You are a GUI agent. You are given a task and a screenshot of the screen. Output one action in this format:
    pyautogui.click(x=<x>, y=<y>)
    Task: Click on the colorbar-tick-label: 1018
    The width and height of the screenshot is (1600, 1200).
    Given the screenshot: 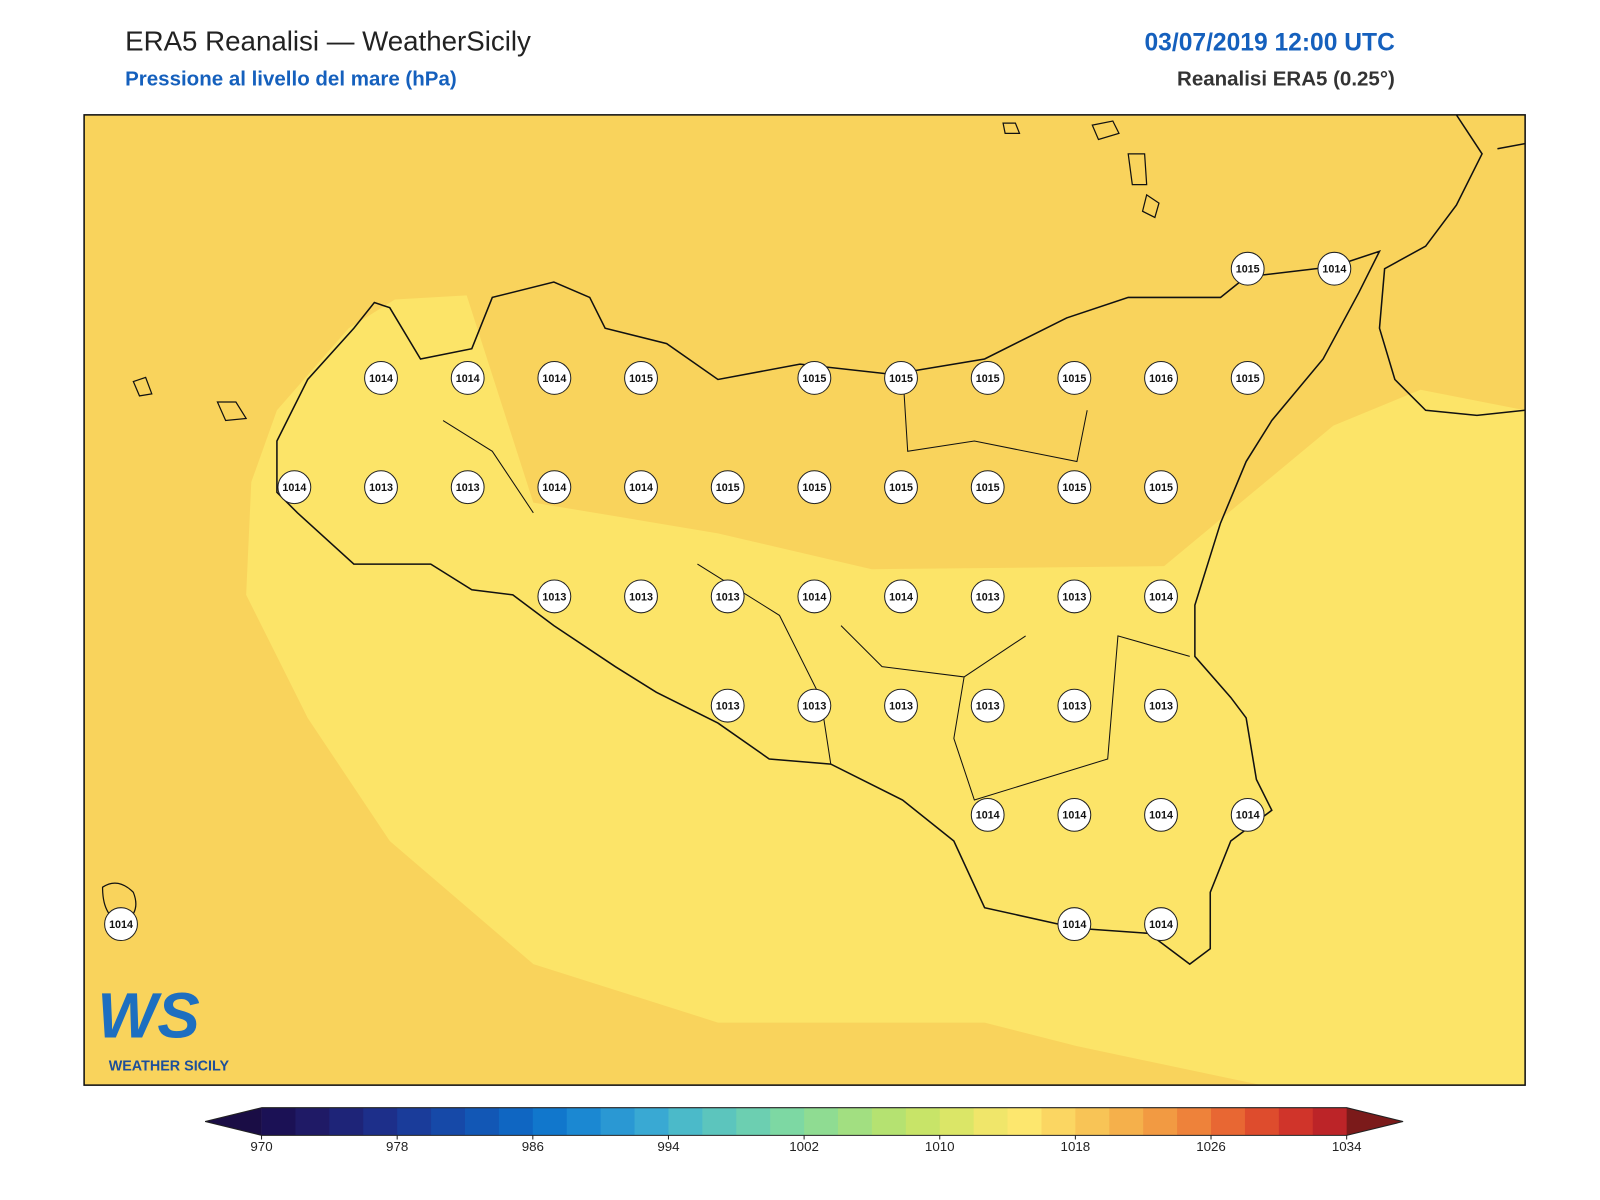 What is the action you would take?
    pyautogui.click(x=1076, y=1146)
    